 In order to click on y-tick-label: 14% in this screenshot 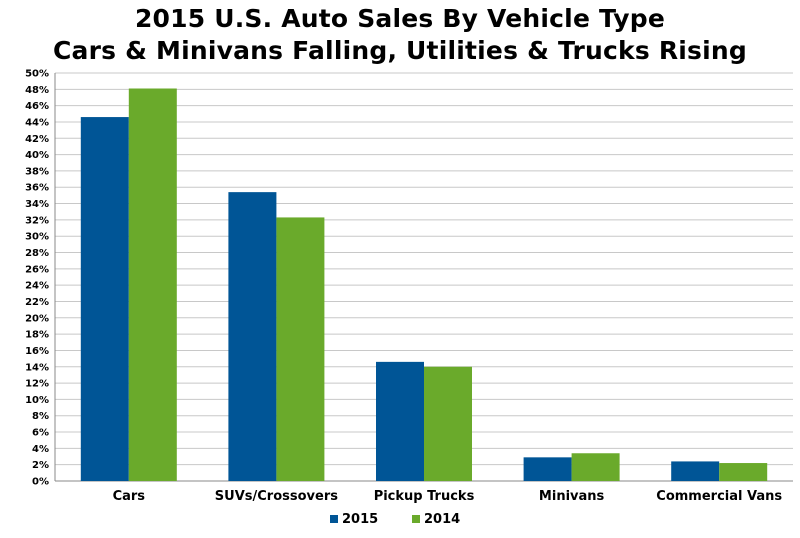, I will do `click(37, 367)`.